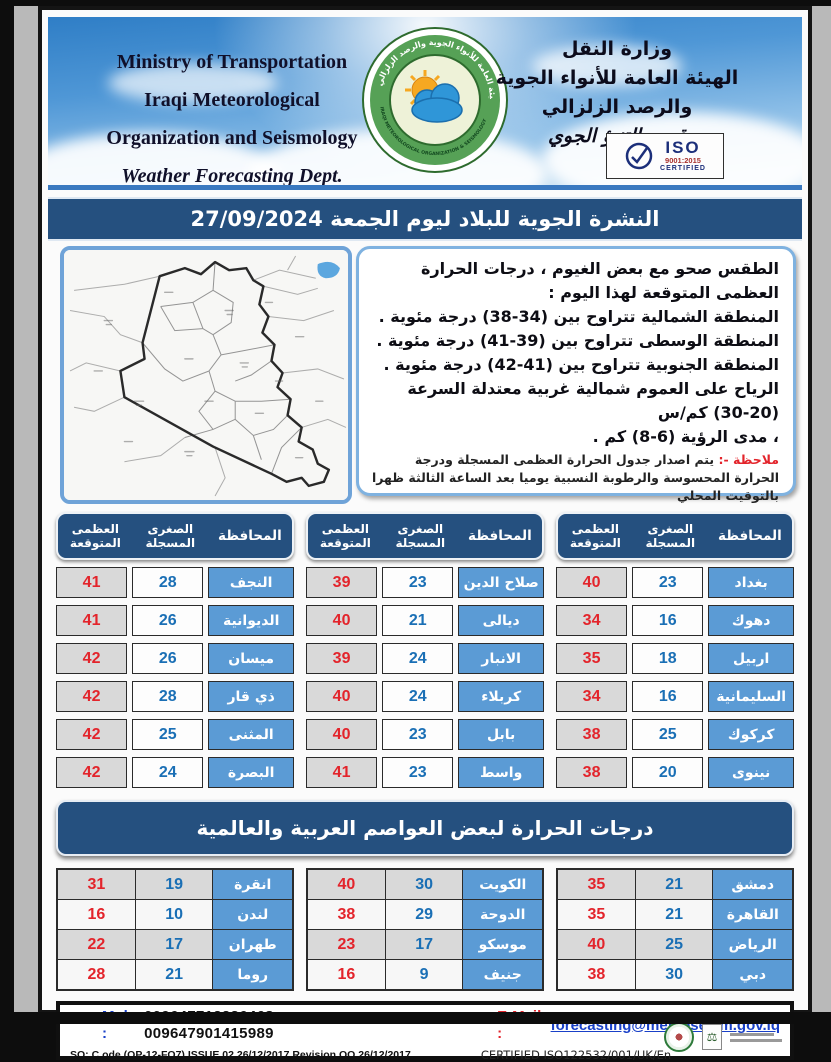 This screenshot has height=1062, width=831. What do you see at coordinates (574, 437) in the screenshot?
I see `forecast-line: ، مدى الرؤية (6-8) كم .` at bounding box center [574, 437].